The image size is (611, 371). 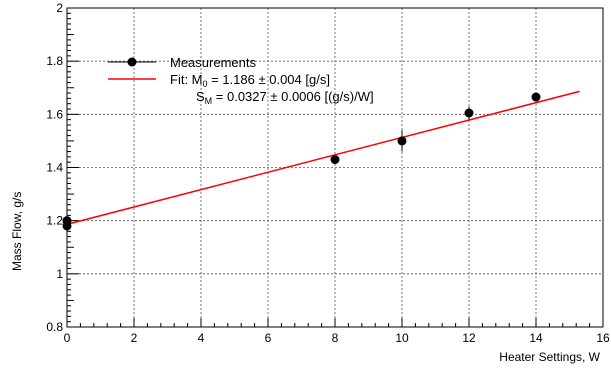 What do you see at coordinates (59, 274) in the screenshot?
I see `y-tick-label: 1` at bounding box center [59, 274].